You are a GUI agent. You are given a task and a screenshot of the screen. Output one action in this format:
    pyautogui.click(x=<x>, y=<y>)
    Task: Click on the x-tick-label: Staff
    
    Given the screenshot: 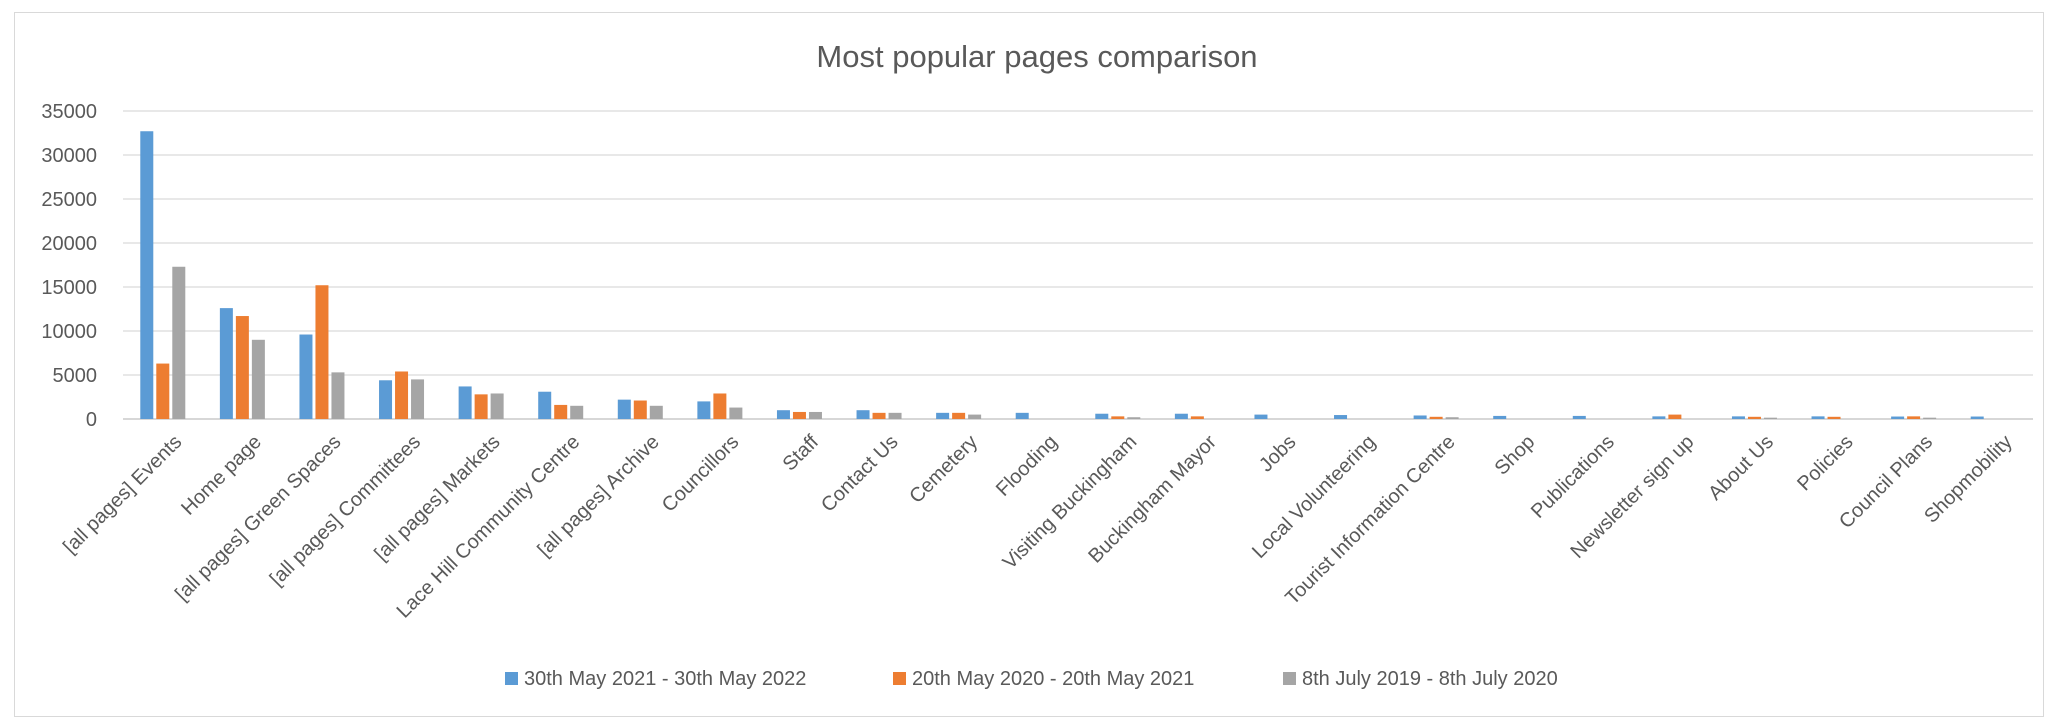 What is the action you would take?
    pyautogui.click(x=801, y=453)
    